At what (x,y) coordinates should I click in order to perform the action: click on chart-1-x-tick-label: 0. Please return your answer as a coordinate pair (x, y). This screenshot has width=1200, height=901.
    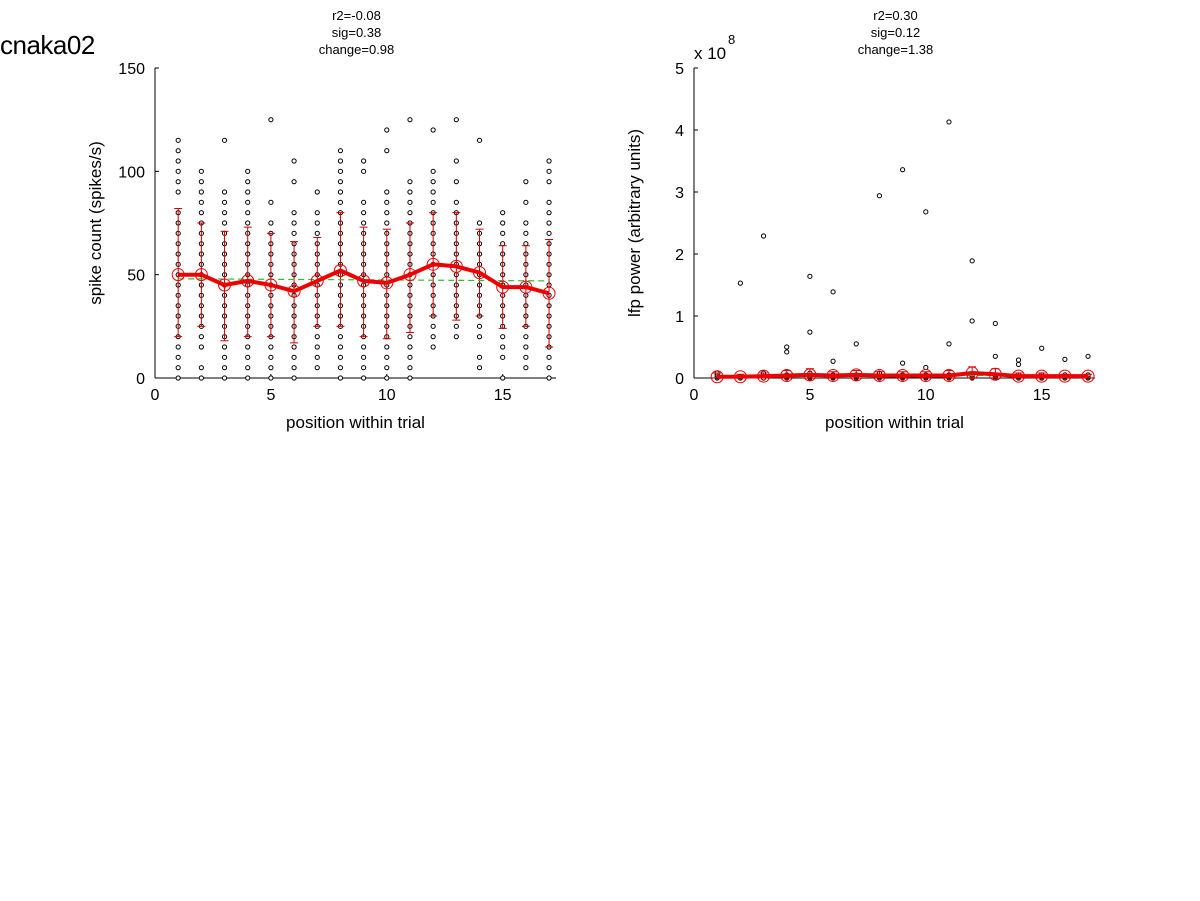
    Looking at the image, I should click on (694, 395).